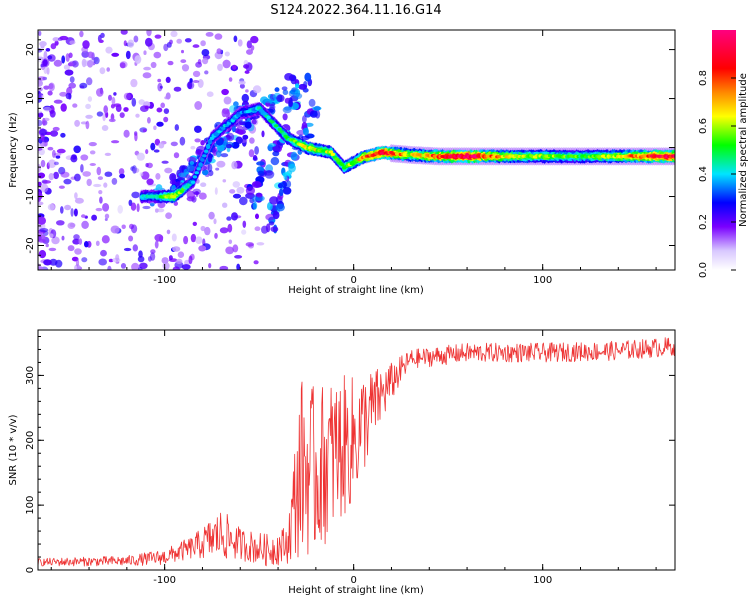 The width and height of the screenshot is (750, 600). Describe the element at coordinates (13, 150) in the screenshot. I see `spectrogram-y-label: Frequency (Hz)` at that location.